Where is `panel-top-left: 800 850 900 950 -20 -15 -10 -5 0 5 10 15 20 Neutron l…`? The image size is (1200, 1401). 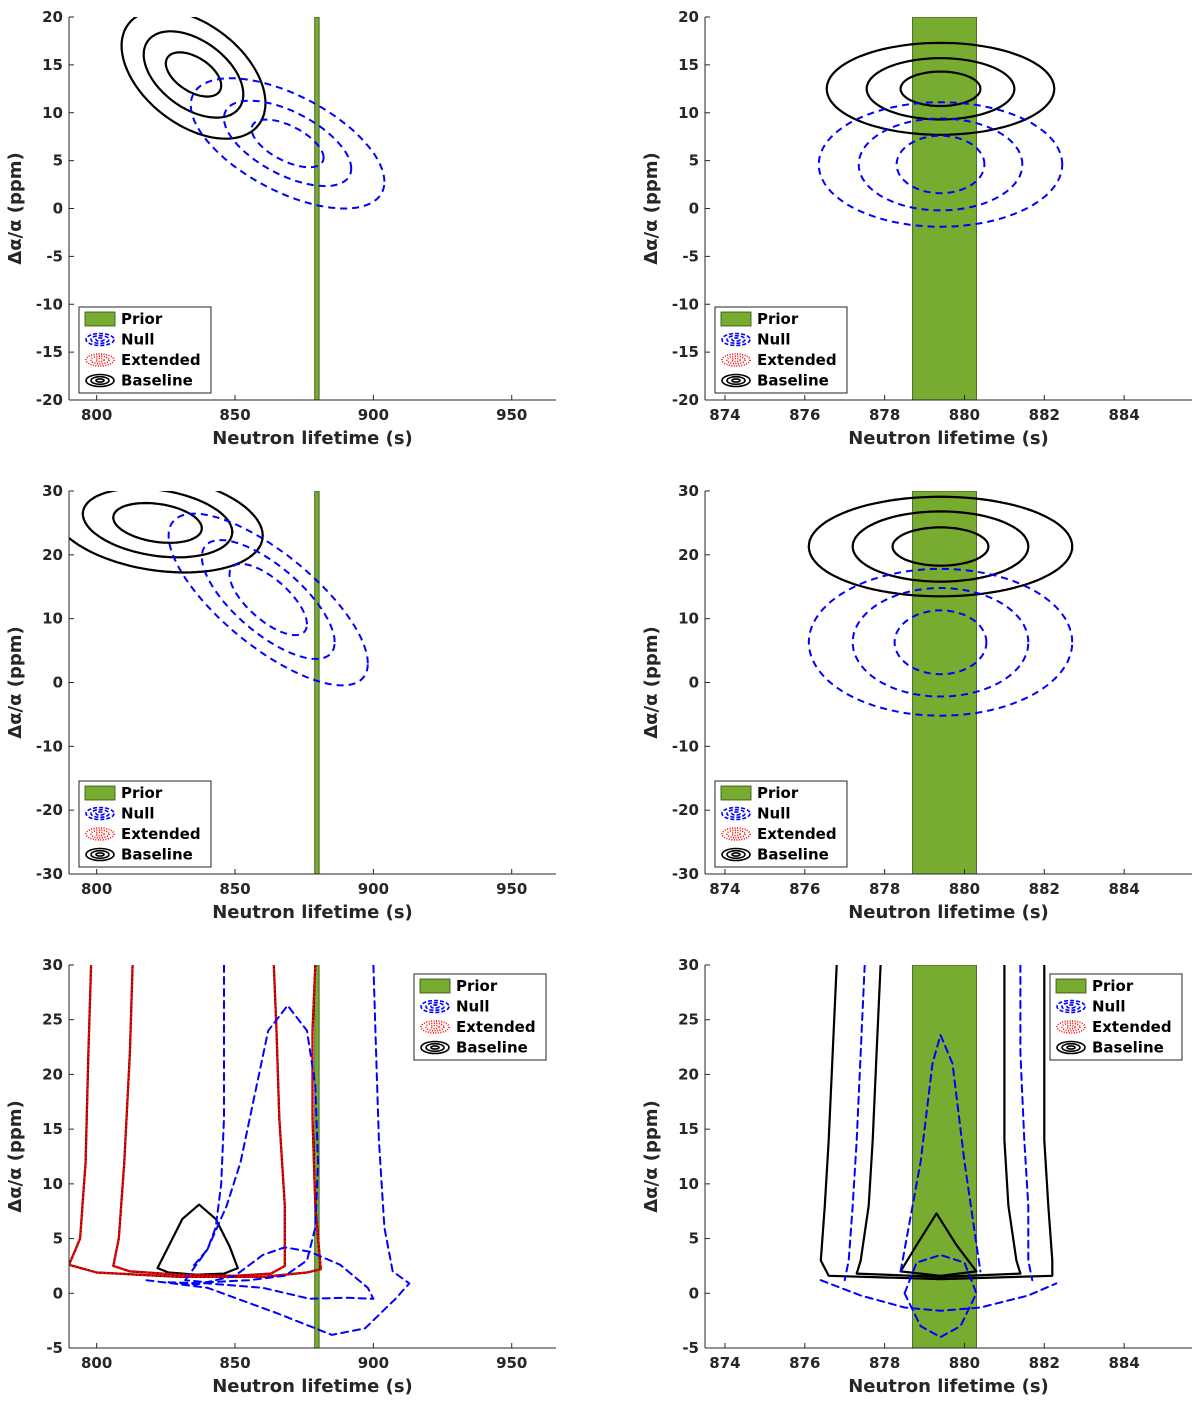 panel-top-left: 800 850 900 950 -20 -15 -10 -5 0 5 10 15 20 Neutron l… is located at coordinates (280, 228).